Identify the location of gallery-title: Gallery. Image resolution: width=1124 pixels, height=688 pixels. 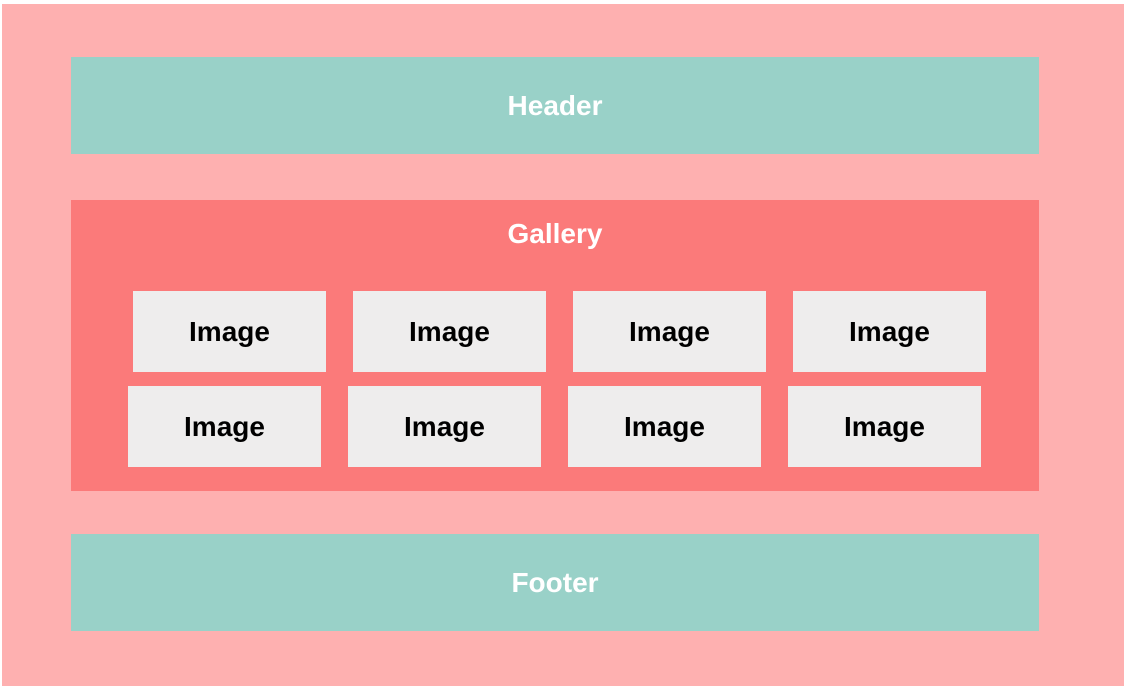
(555, 233).